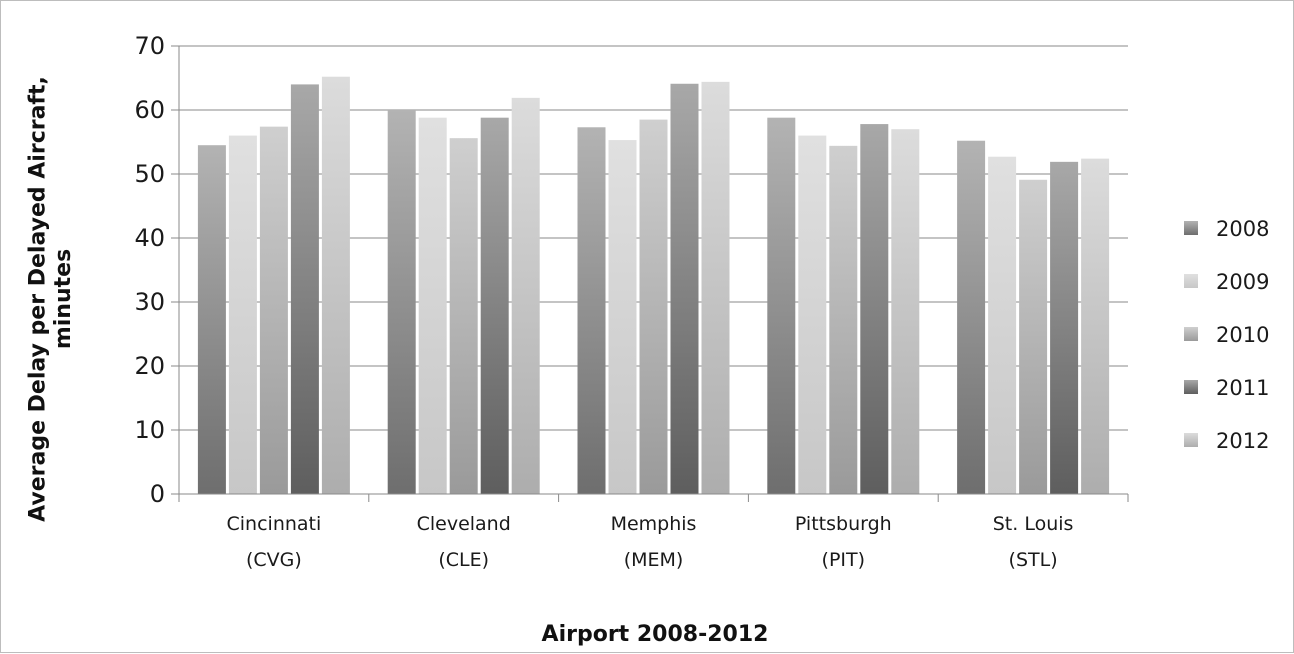  I want to click on legend-label: 2012, so click(1242, 441).